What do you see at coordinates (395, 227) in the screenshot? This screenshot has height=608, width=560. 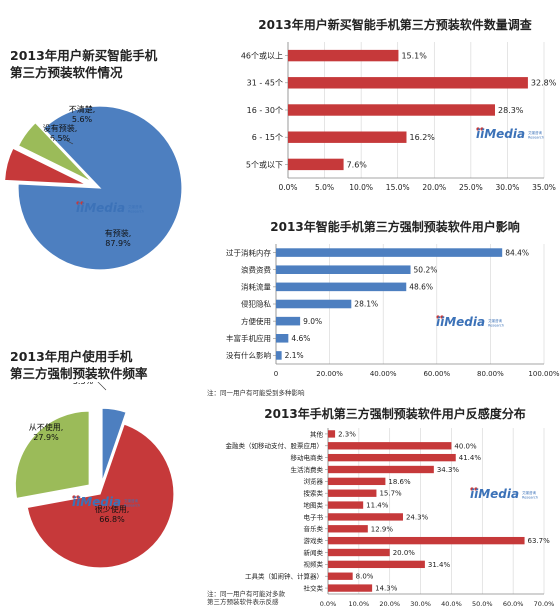 I see `chart2-title: 2013年智能手机第三方强制预装软件用户影响` at bounding box center [395, 227].